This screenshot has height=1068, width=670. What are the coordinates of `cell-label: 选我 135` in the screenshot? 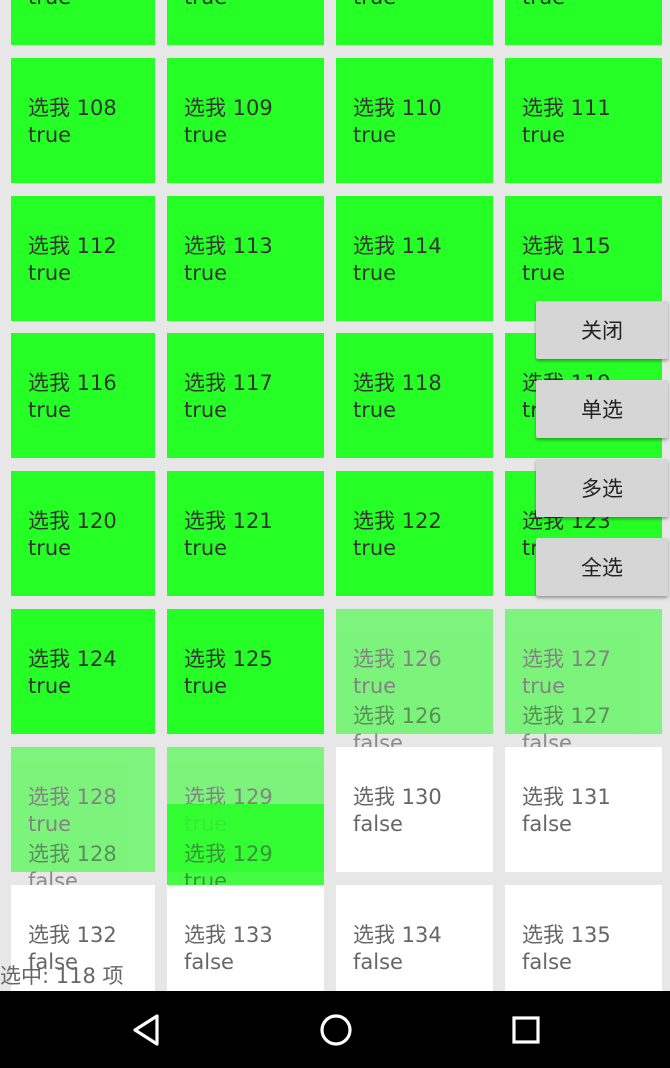 It's located at (566, 934).